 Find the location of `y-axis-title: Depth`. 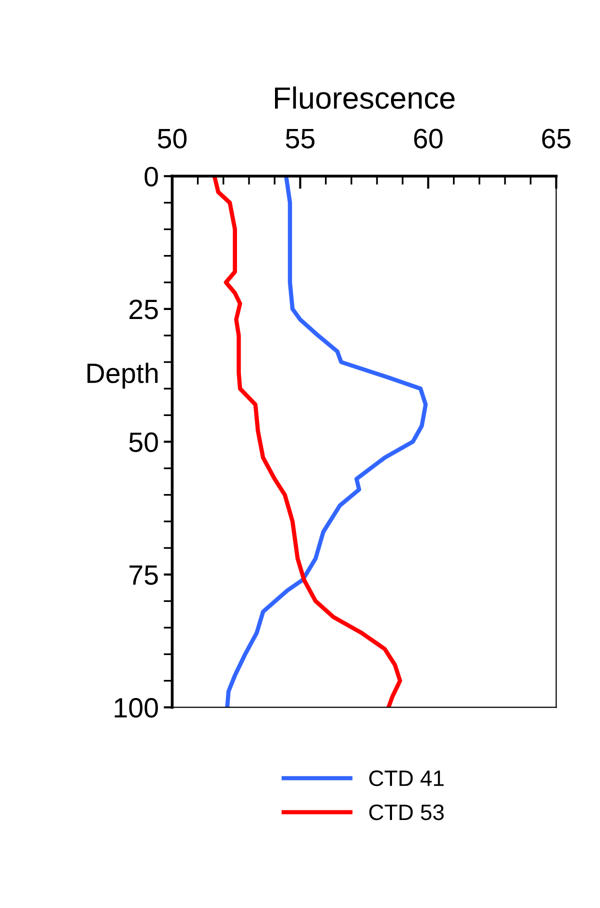

y-axis-title: Depth is located at coordinates (123, 375).